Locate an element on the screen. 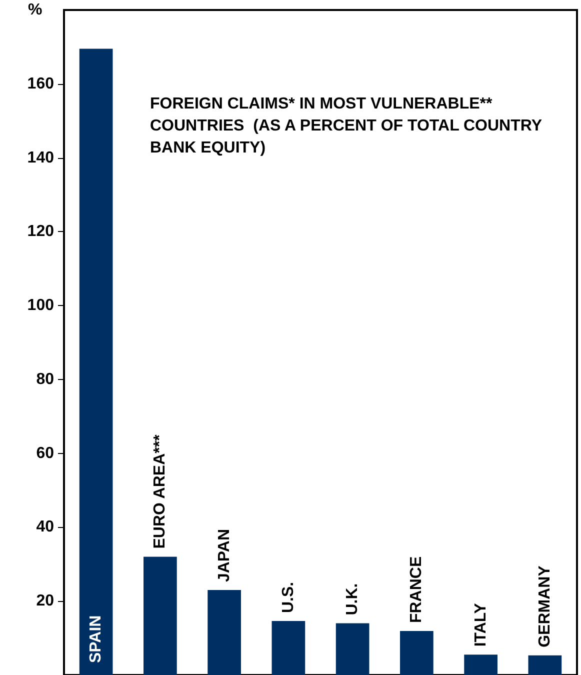 This screenshot has height=675, width=581. x-tick-label: FRANCE is located at coordinates (417, 590).